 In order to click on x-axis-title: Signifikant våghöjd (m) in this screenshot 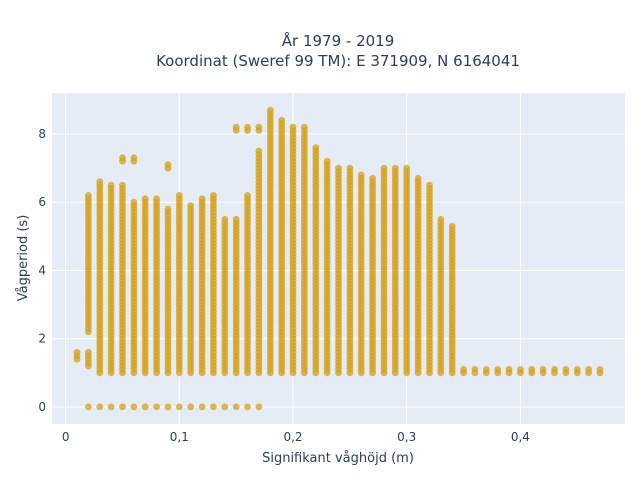, I will do `click(338, 458)`.